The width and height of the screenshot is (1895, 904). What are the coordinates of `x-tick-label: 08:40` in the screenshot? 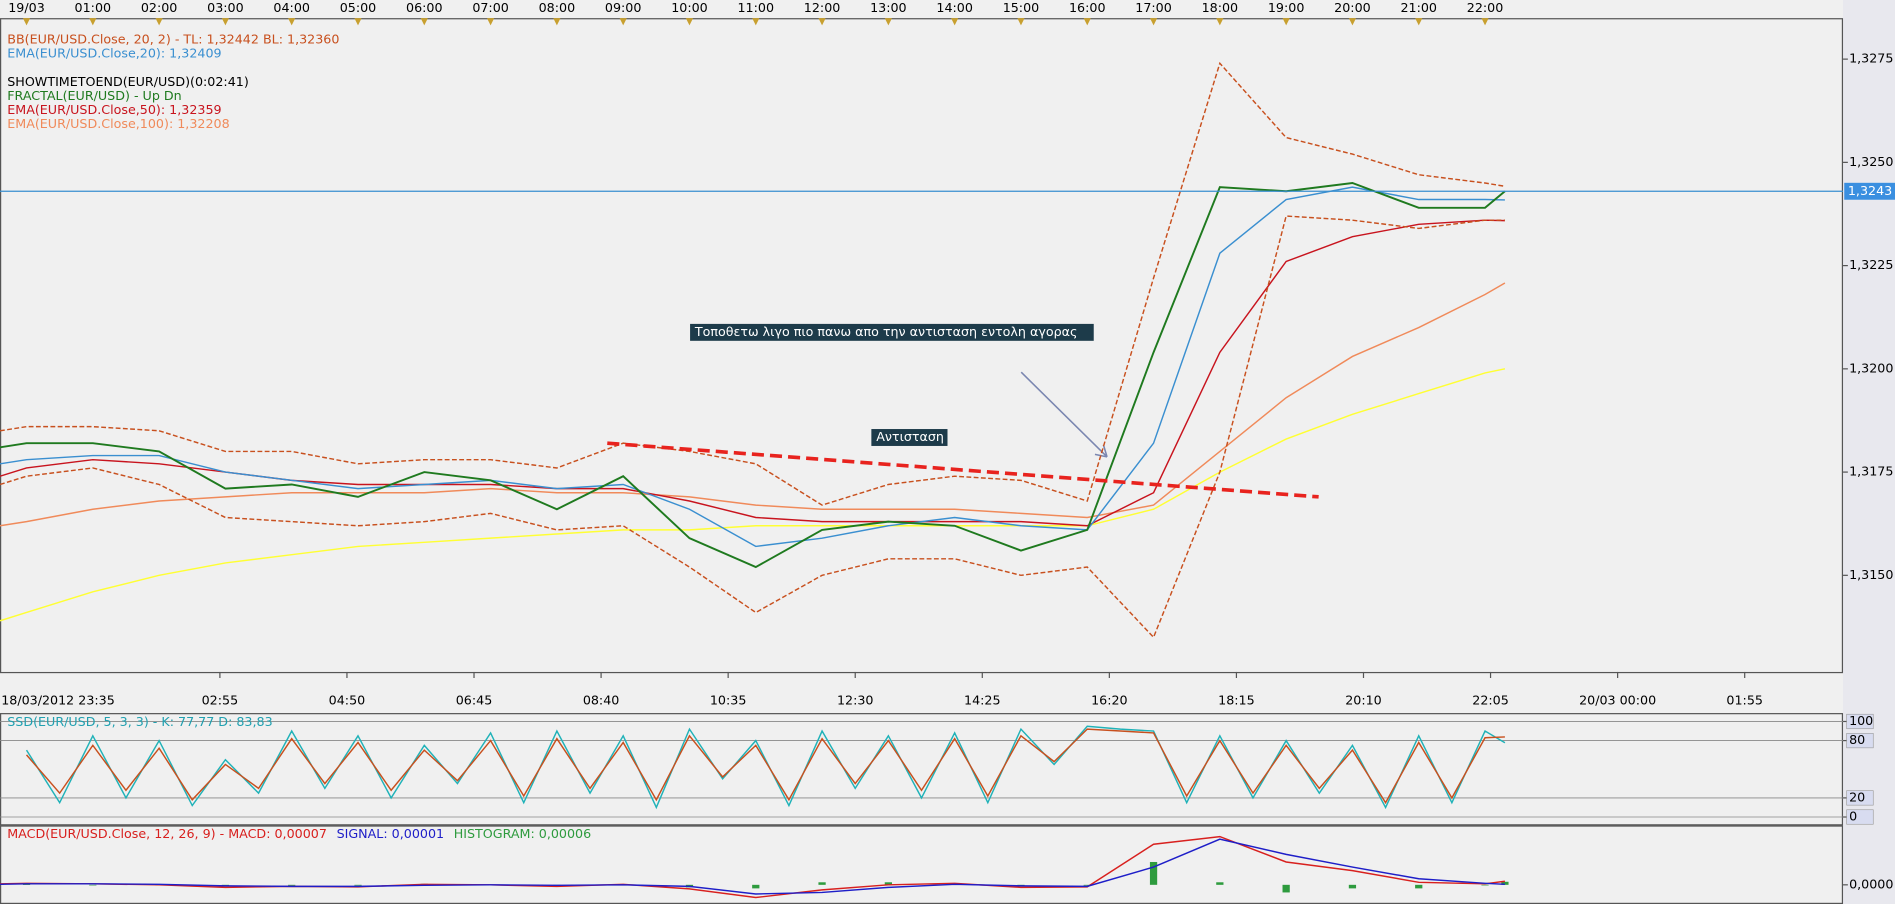 It's located at (601, 699).